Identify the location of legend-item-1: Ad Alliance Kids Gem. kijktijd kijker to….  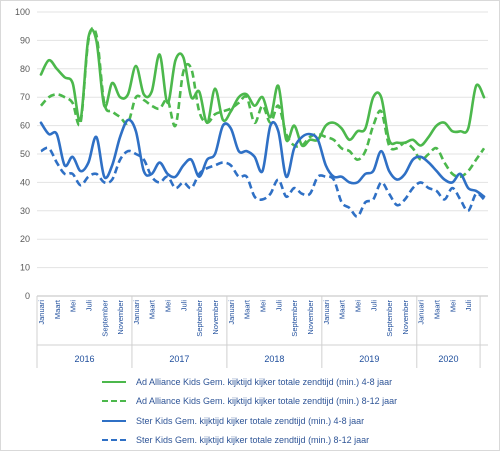
(249, 382).